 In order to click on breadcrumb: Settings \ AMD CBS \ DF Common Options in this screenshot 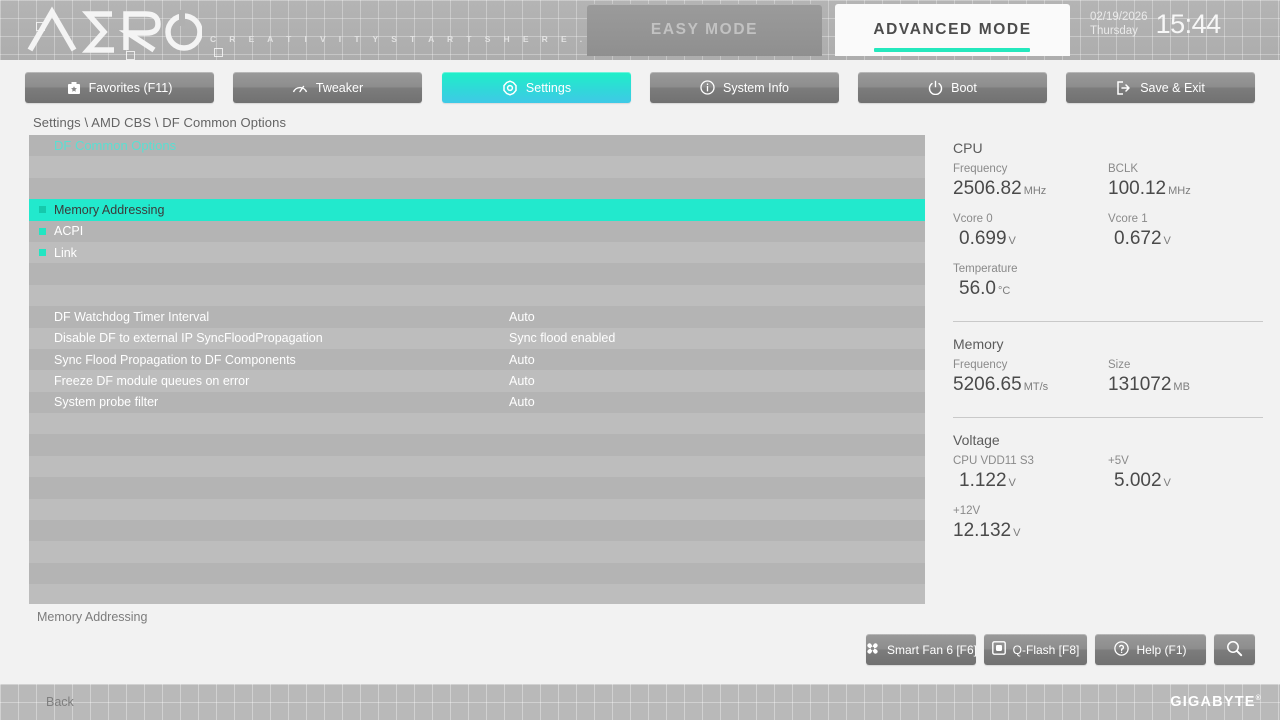, I will do `click(160, 122)`.